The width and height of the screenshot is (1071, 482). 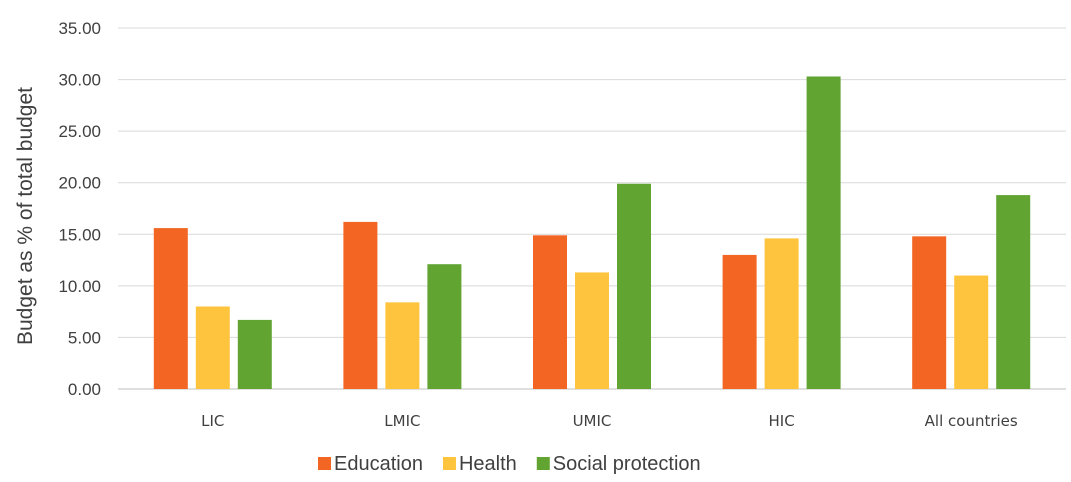 I want to click on x-category-label: LIC, so click(x=212, y=421).